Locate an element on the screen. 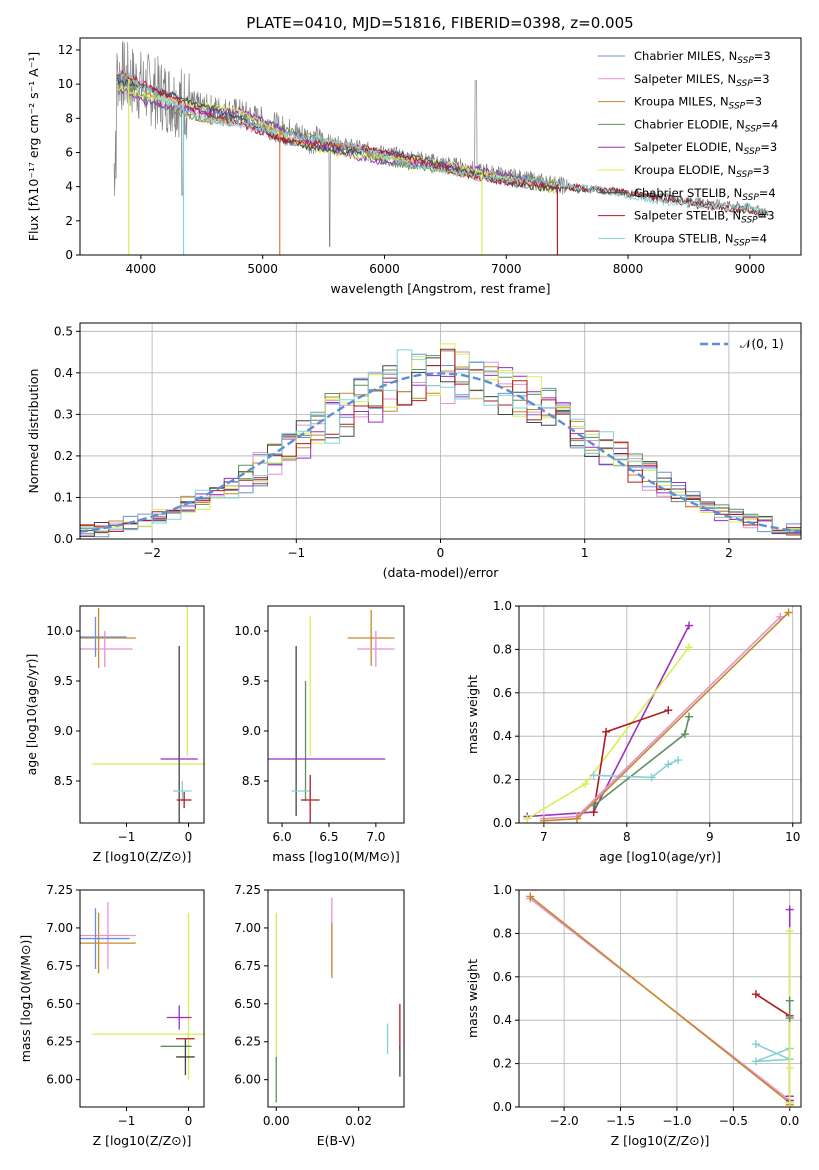 Image resolution: width=819 pixels, height=1170 pixels. massE-panel: 0.00 0.02 6.00 6.25 6.50 6.75 7.00 7.25 E(B-V) is located at coordinates (319, 1015).